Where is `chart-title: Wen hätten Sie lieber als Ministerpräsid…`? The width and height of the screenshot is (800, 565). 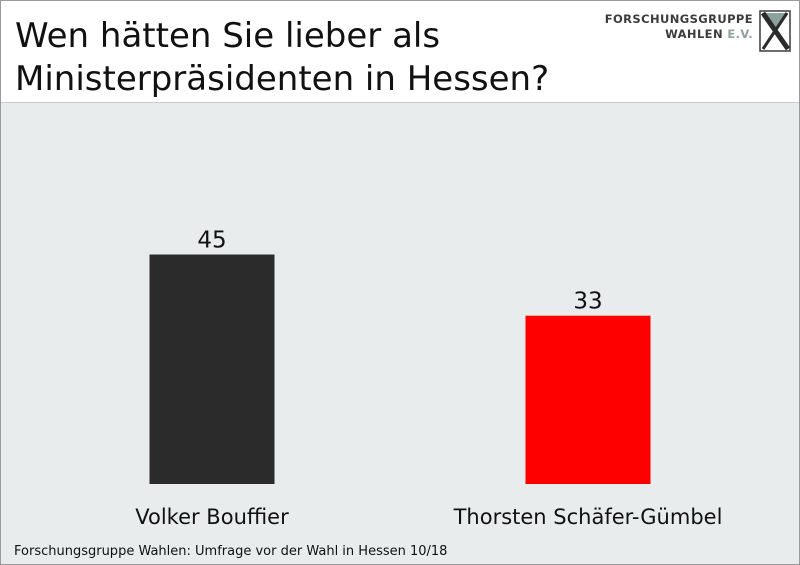 chart-title: Wen hätten Sie lieber als Ministerpräsid… is located at coordinates (315, 58).